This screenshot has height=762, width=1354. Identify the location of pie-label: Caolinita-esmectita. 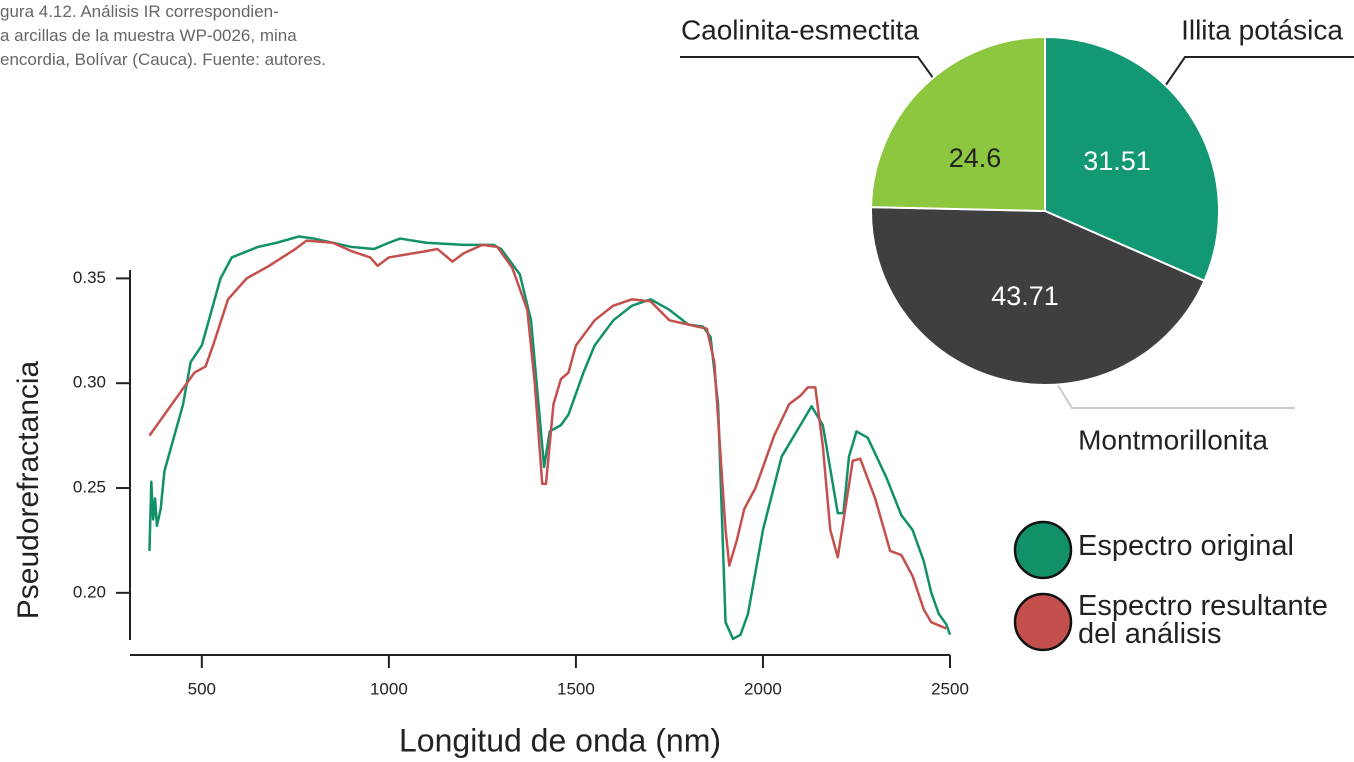
(800, 29).